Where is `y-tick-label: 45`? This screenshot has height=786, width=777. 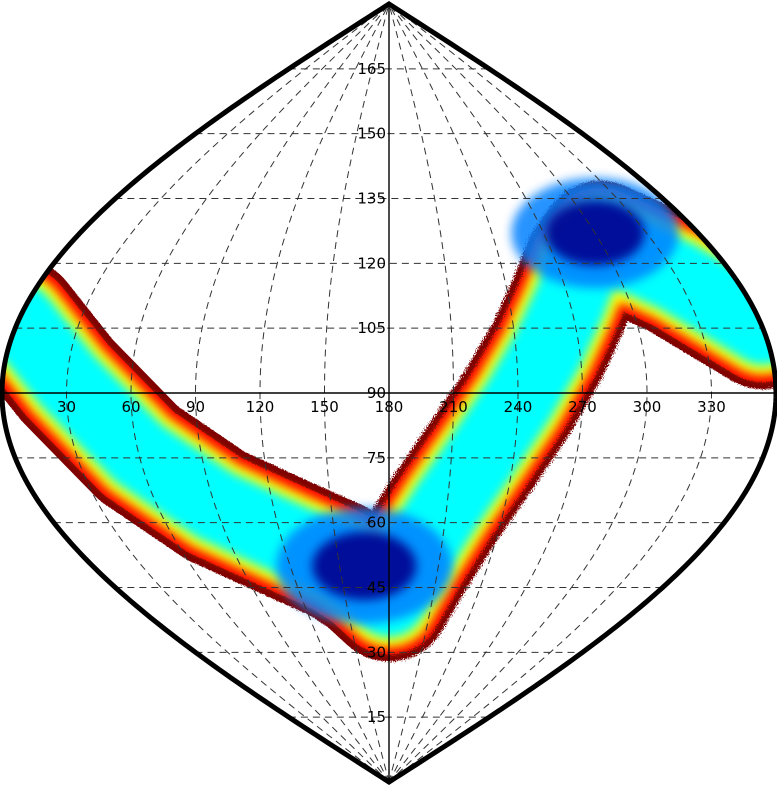
y-tick-label: 45 is located at coordinates (376, 588).